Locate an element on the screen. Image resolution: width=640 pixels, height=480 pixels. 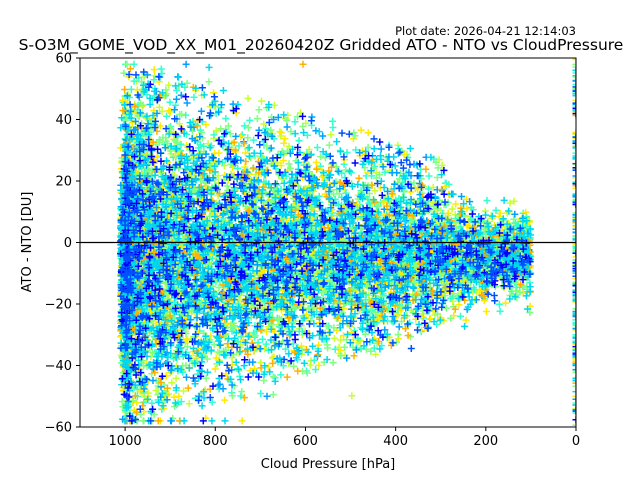
x-tick-label: 200 is located at coordinates (485, 441).